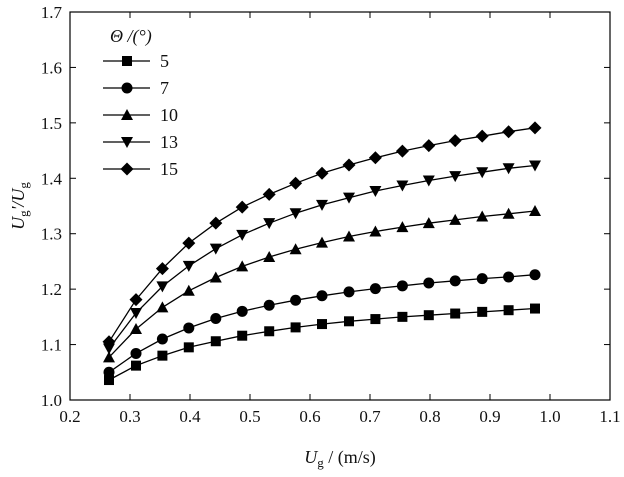 The width and height of the screenshot is (624, 477). What do you see at coordinates (52, 12) in the screenshot?
I see `y-tick-label: 1.7` at bounding box center [52, 12].